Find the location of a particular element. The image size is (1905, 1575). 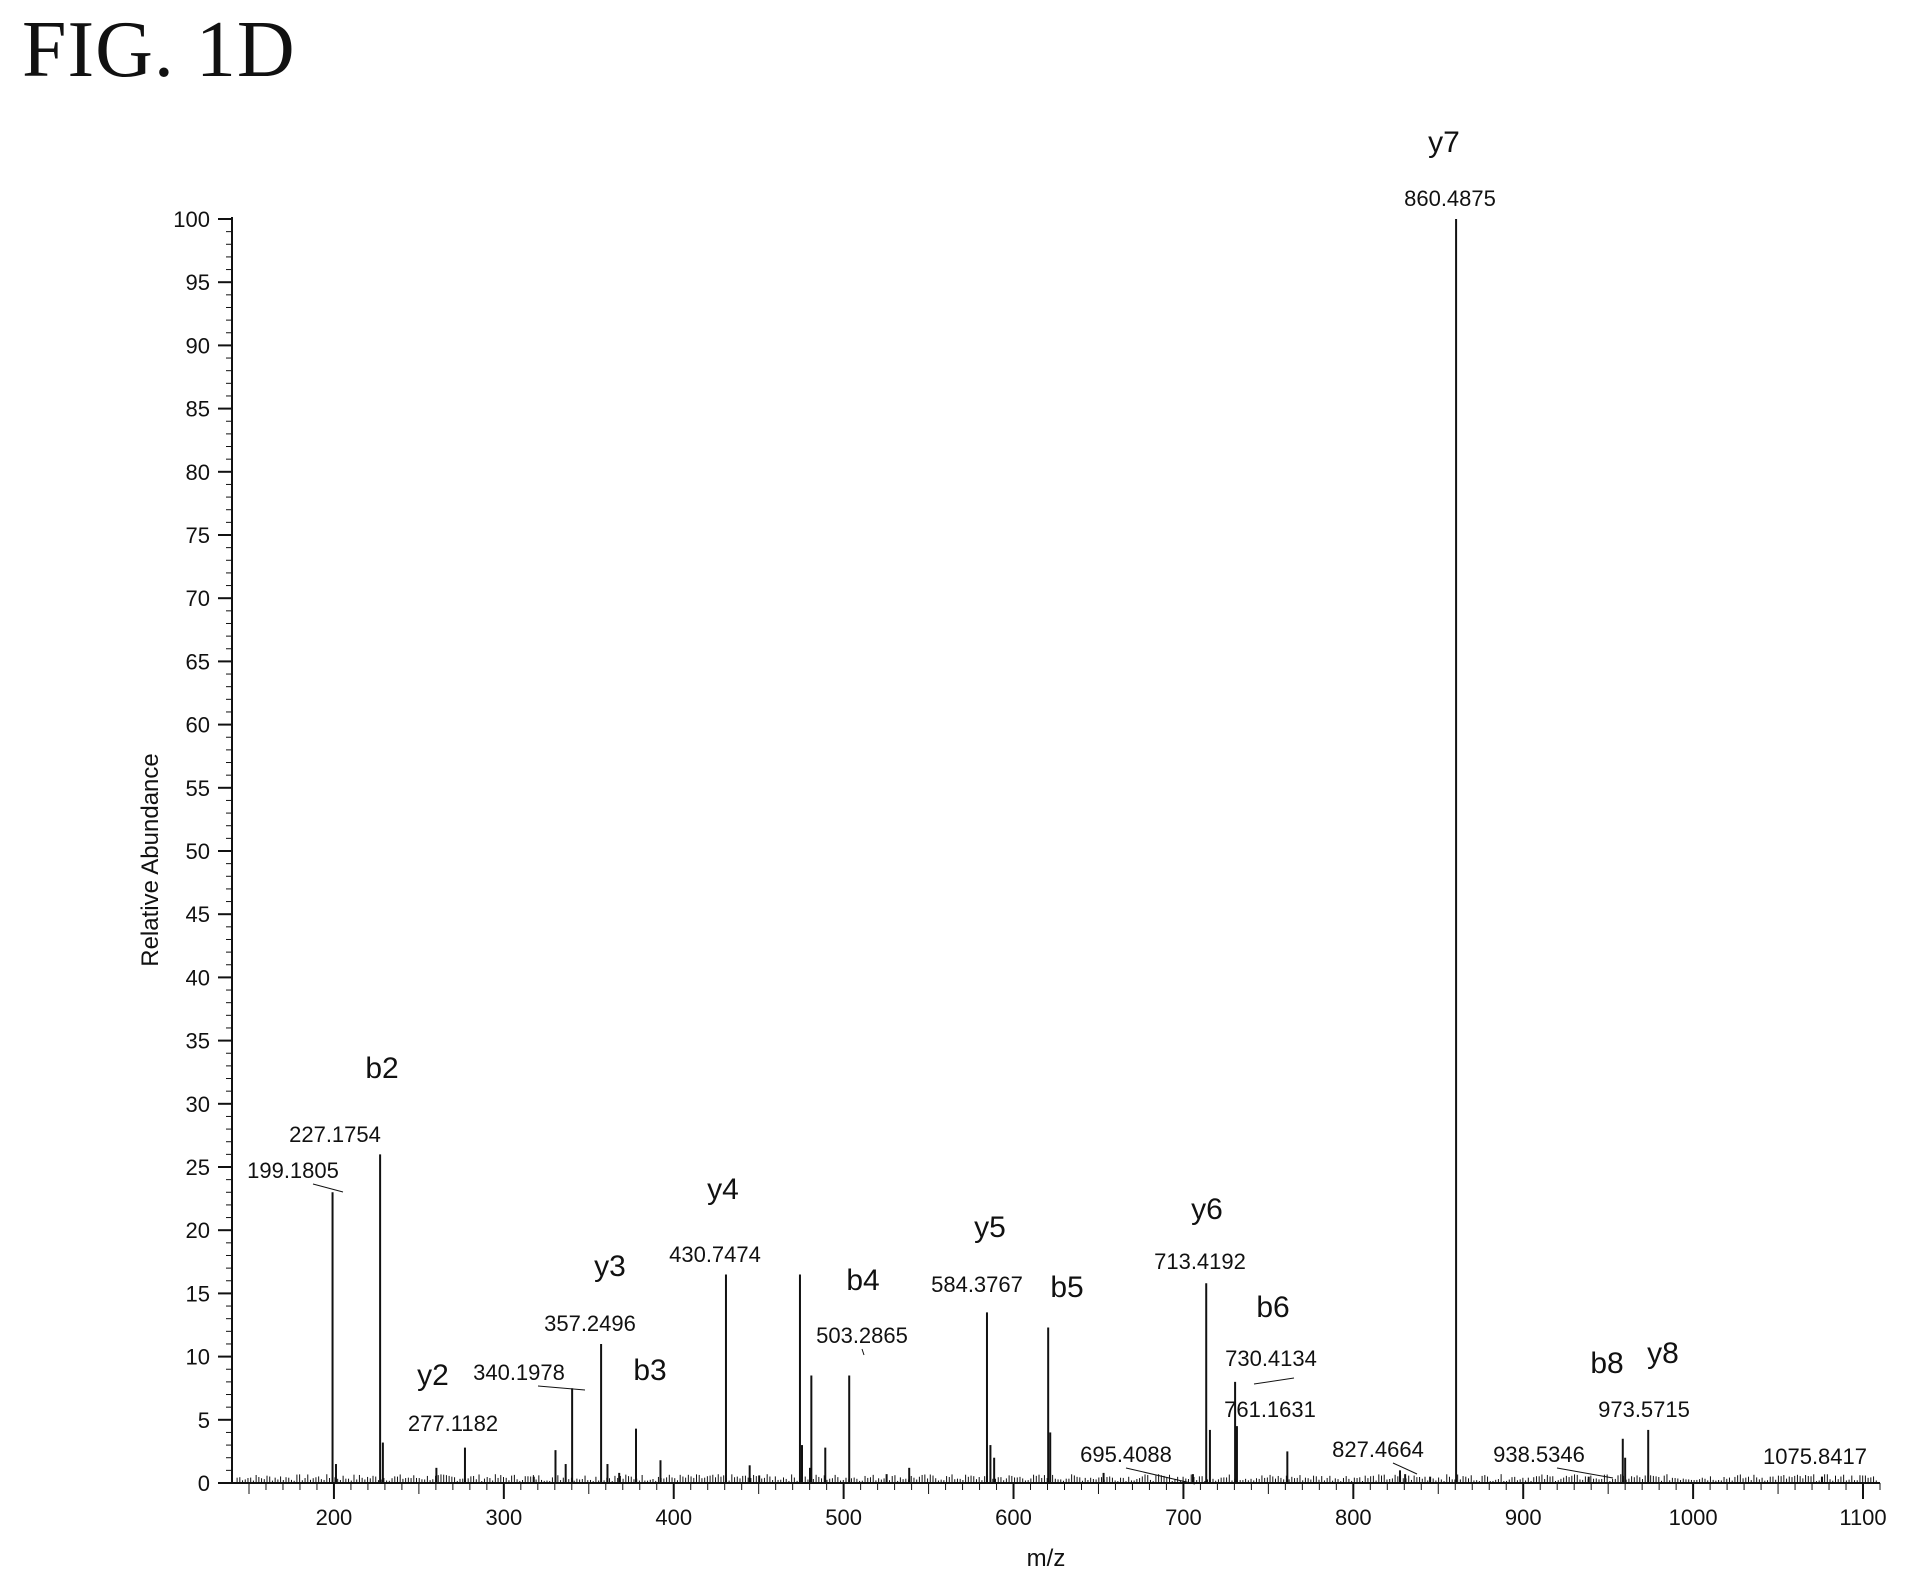

y-tick-label: 25 is located at coordinates (198, 1167).